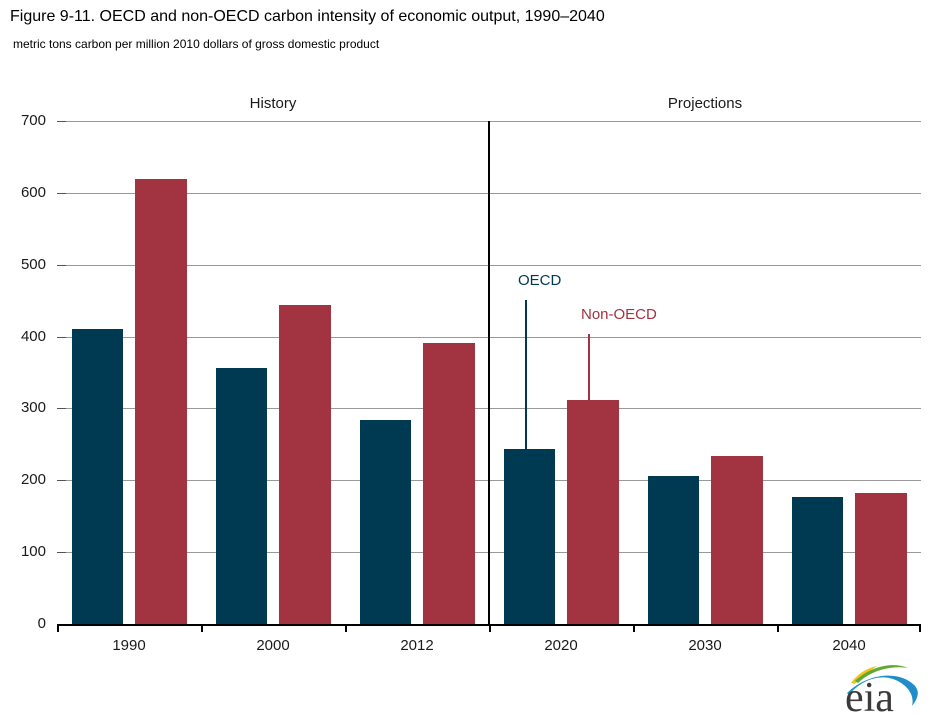 The image size is (934, 717). What do you see at coordinates (619, 314) in the screenshot?
I see `non-oecd-annotation-label: Non-OECD` at bounding box center [619, 314].